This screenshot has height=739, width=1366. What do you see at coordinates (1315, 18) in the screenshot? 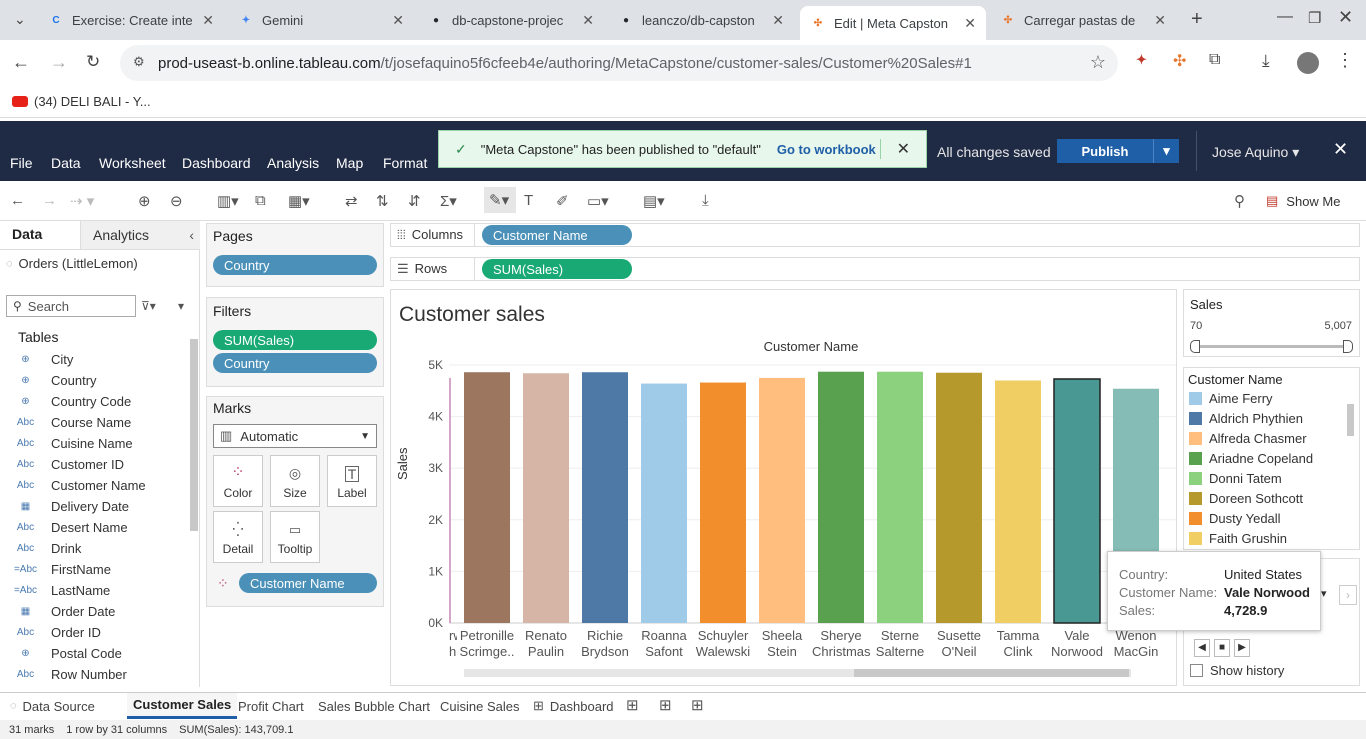
I see `restore-icon: ❐` at bounding box center [1315, 18].